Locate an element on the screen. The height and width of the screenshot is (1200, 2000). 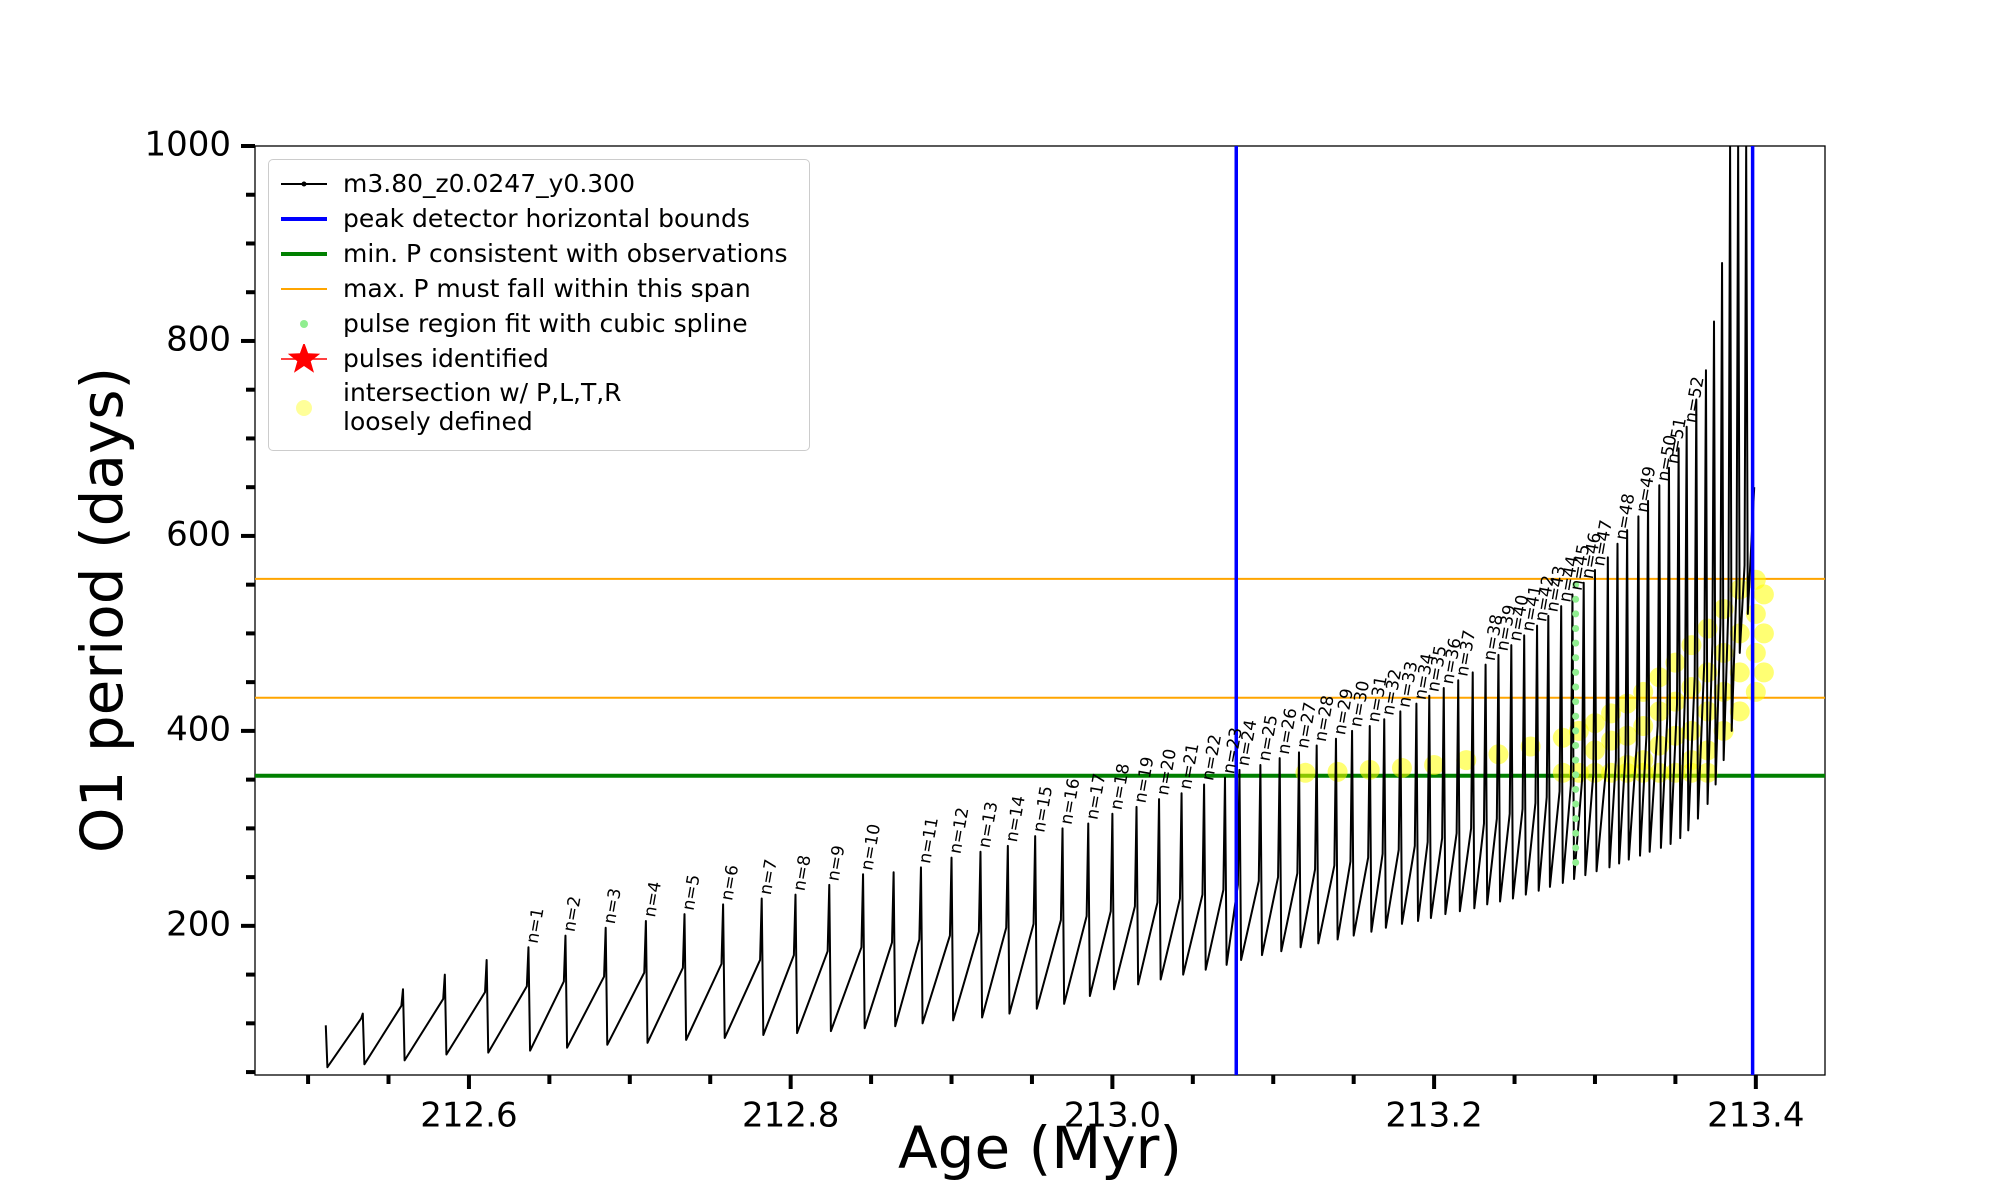
pulse-label: n=7 is located at coordinates (769, 877).